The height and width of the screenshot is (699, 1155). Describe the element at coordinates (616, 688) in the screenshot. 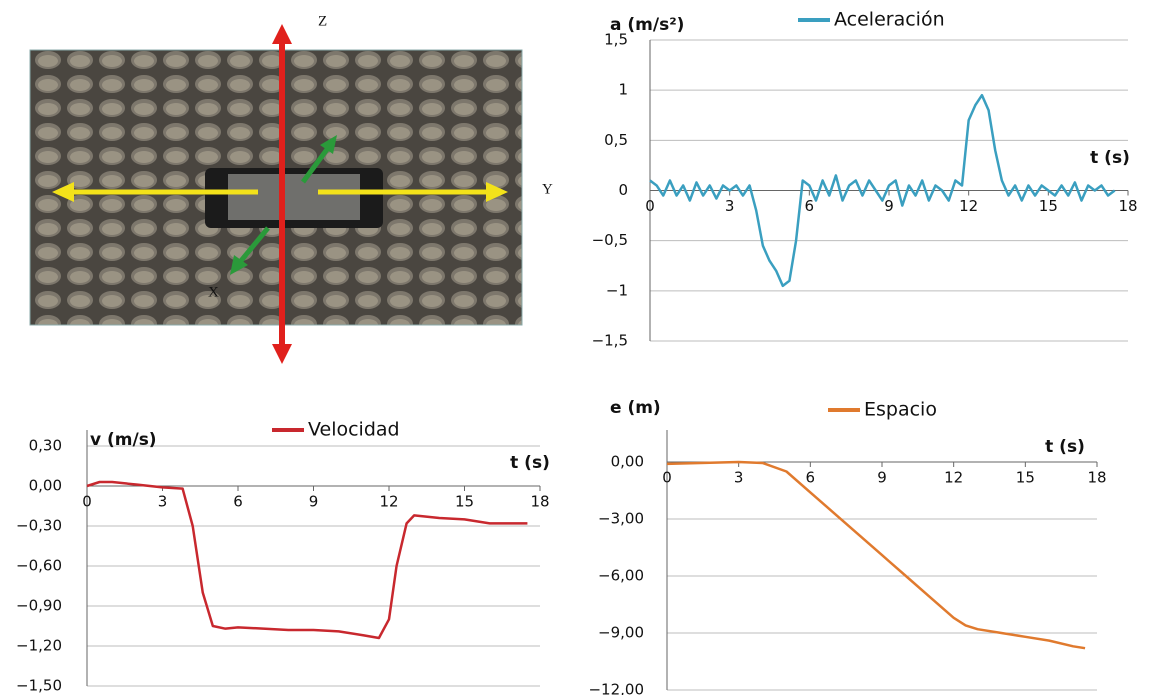

I see `y-tick-label: −12,00` at that location.